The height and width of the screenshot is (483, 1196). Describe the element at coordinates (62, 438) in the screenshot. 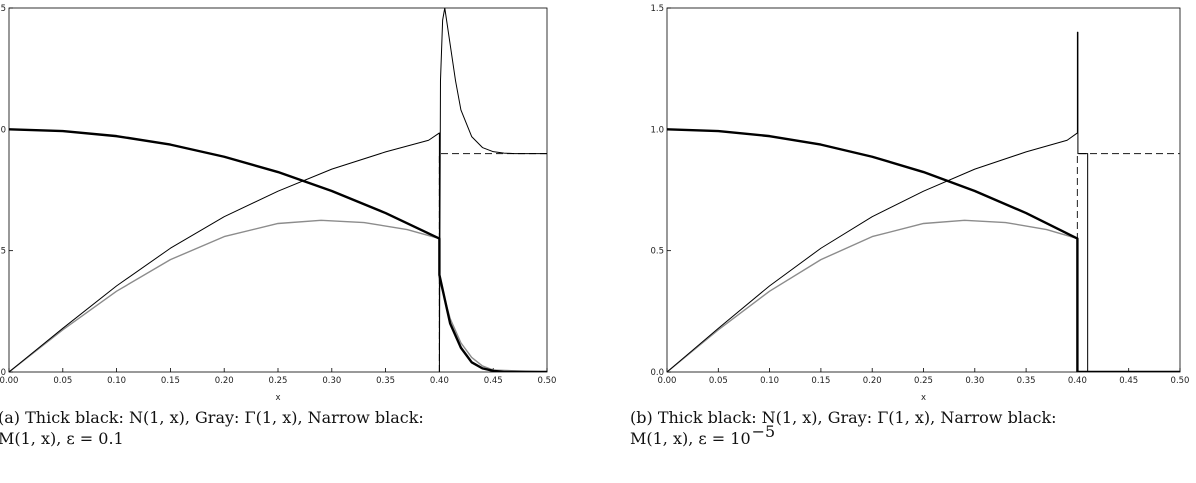

I see `caption-line-2: M(1, x), ε = 0.1` at that location.